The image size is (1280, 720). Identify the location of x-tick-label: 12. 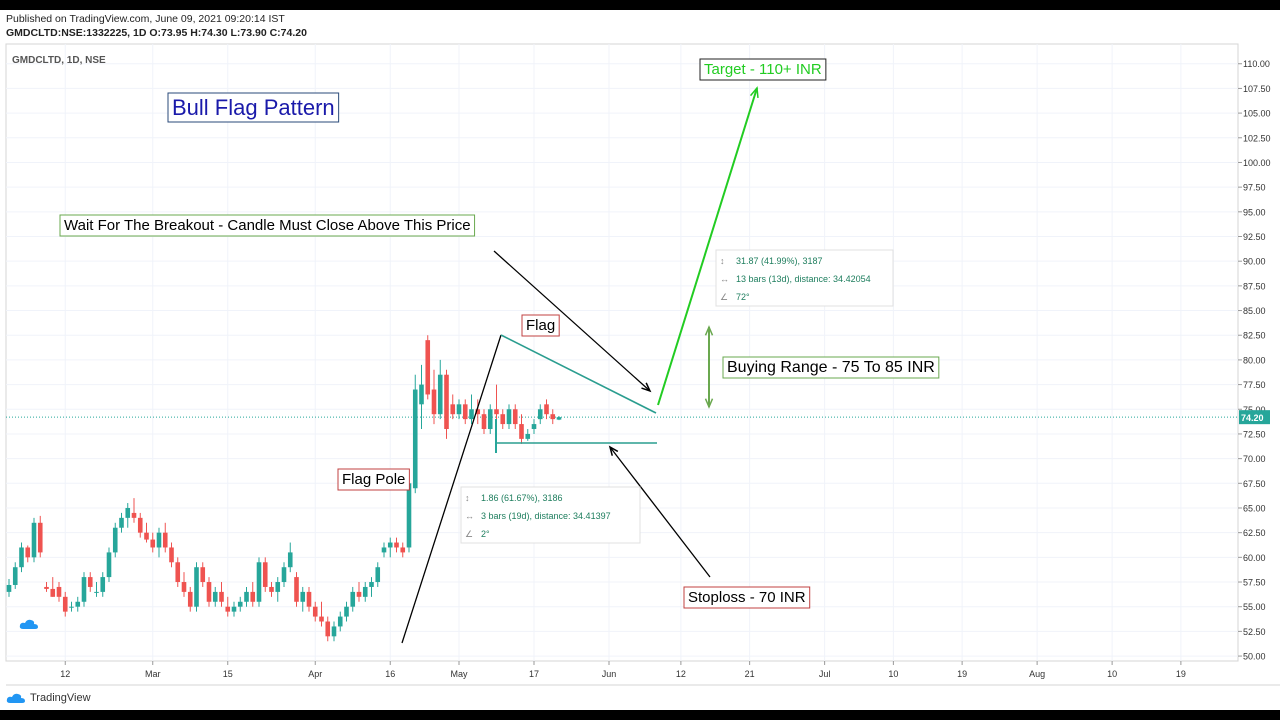
(65, 674).